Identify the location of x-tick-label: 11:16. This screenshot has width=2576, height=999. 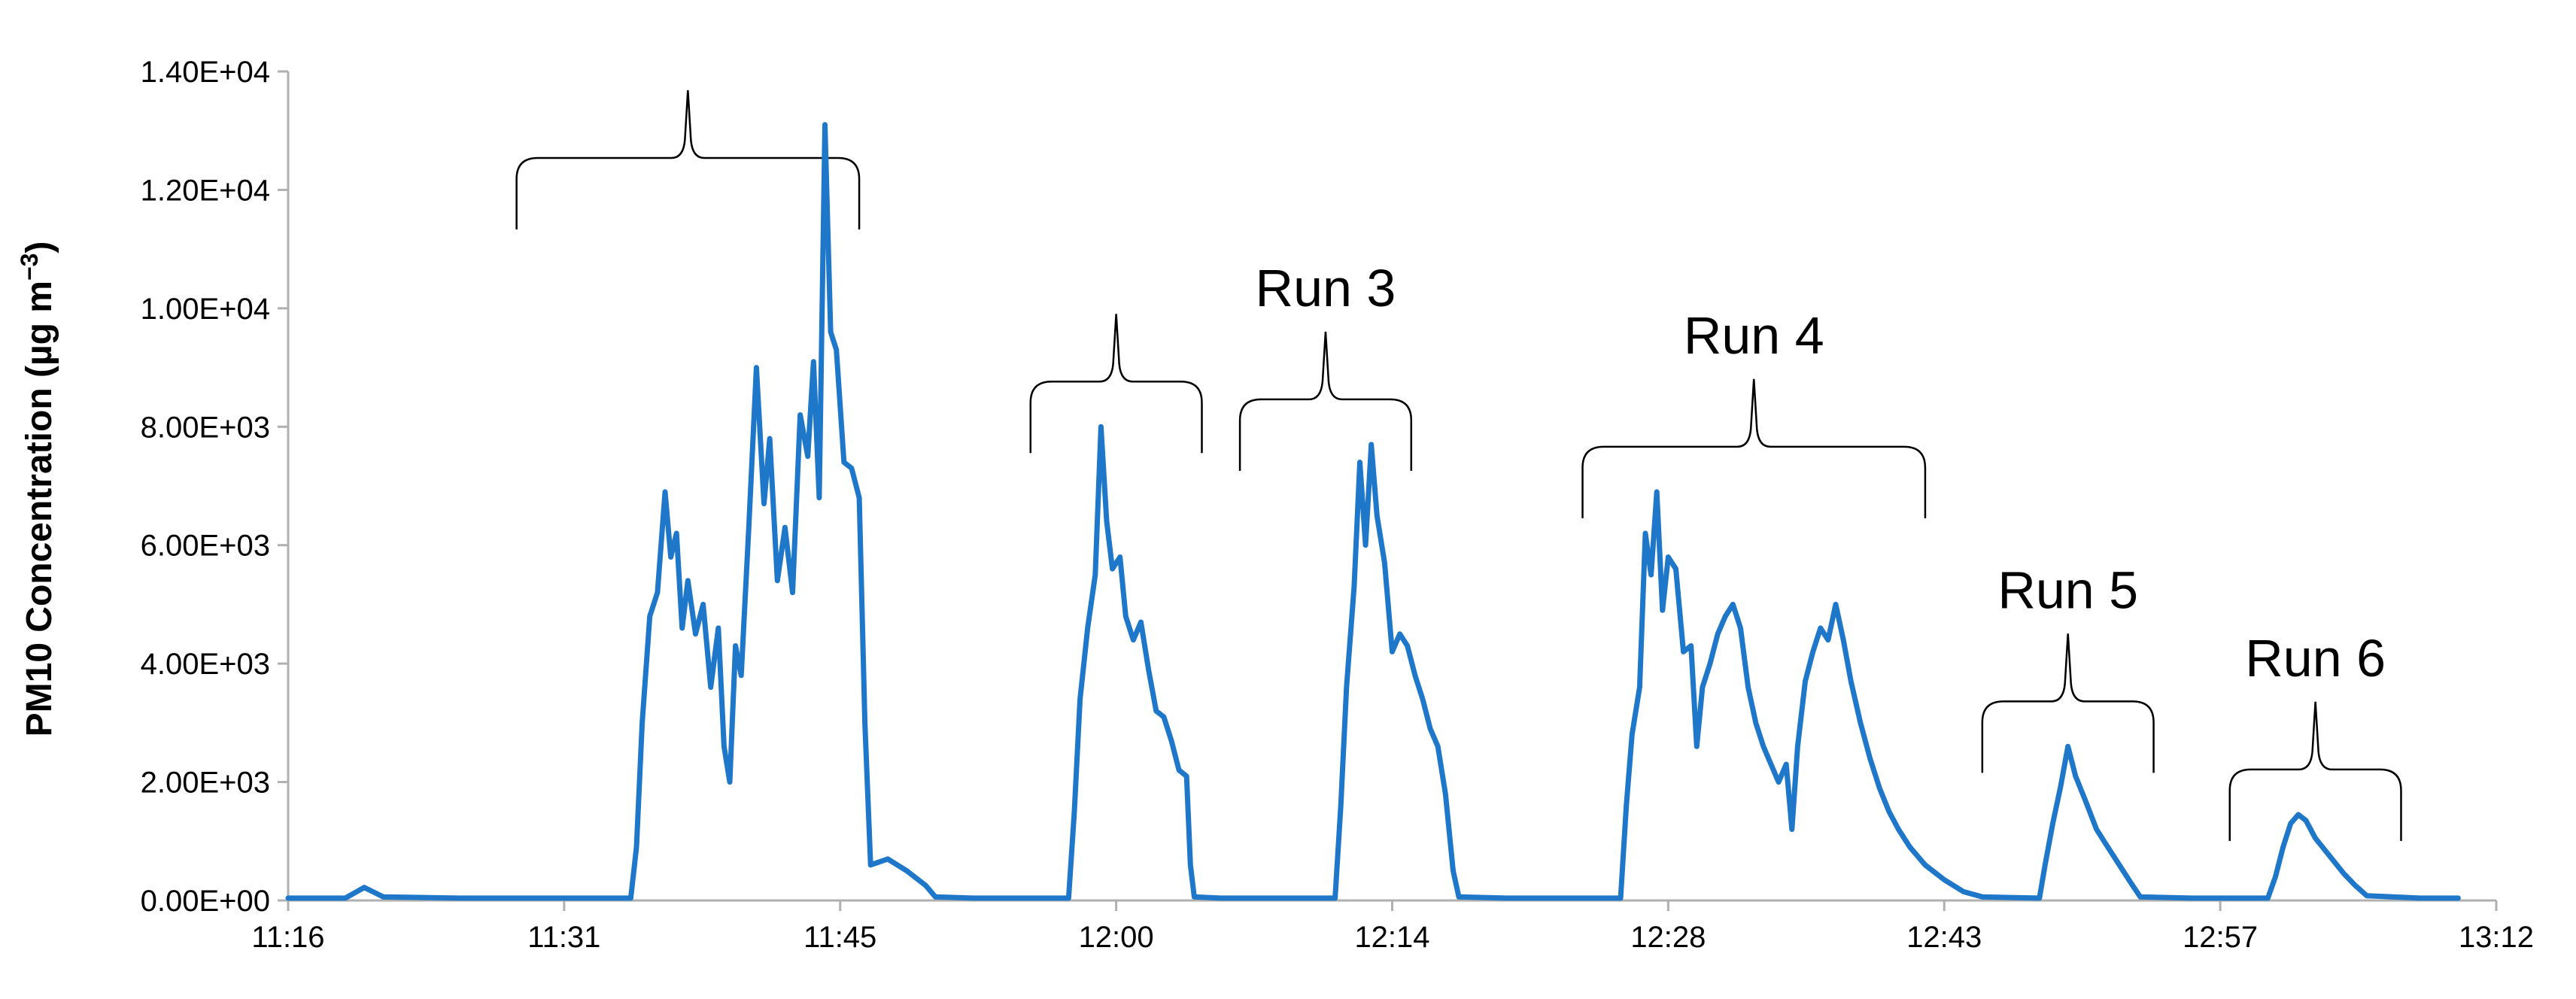
(288, 938).